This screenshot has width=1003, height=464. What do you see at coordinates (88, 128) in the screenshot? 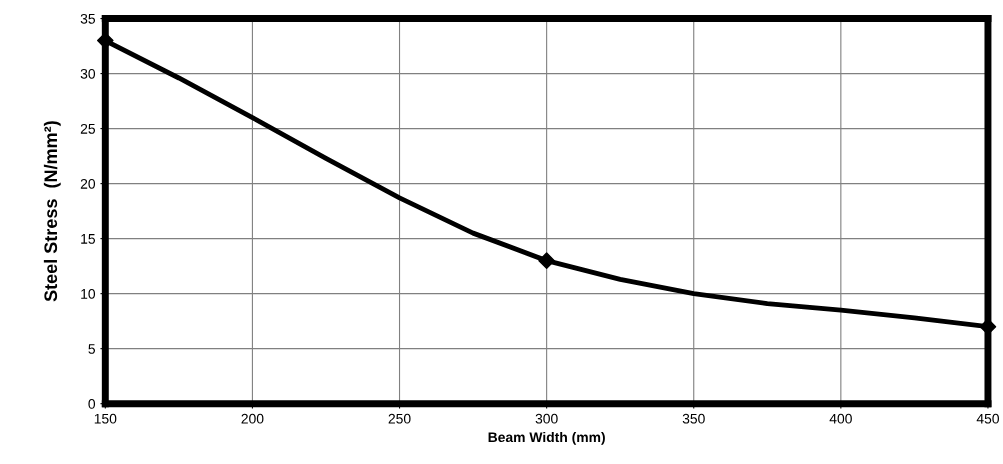
I see `y-tick-label: 25` at bounding box center [88, 128].